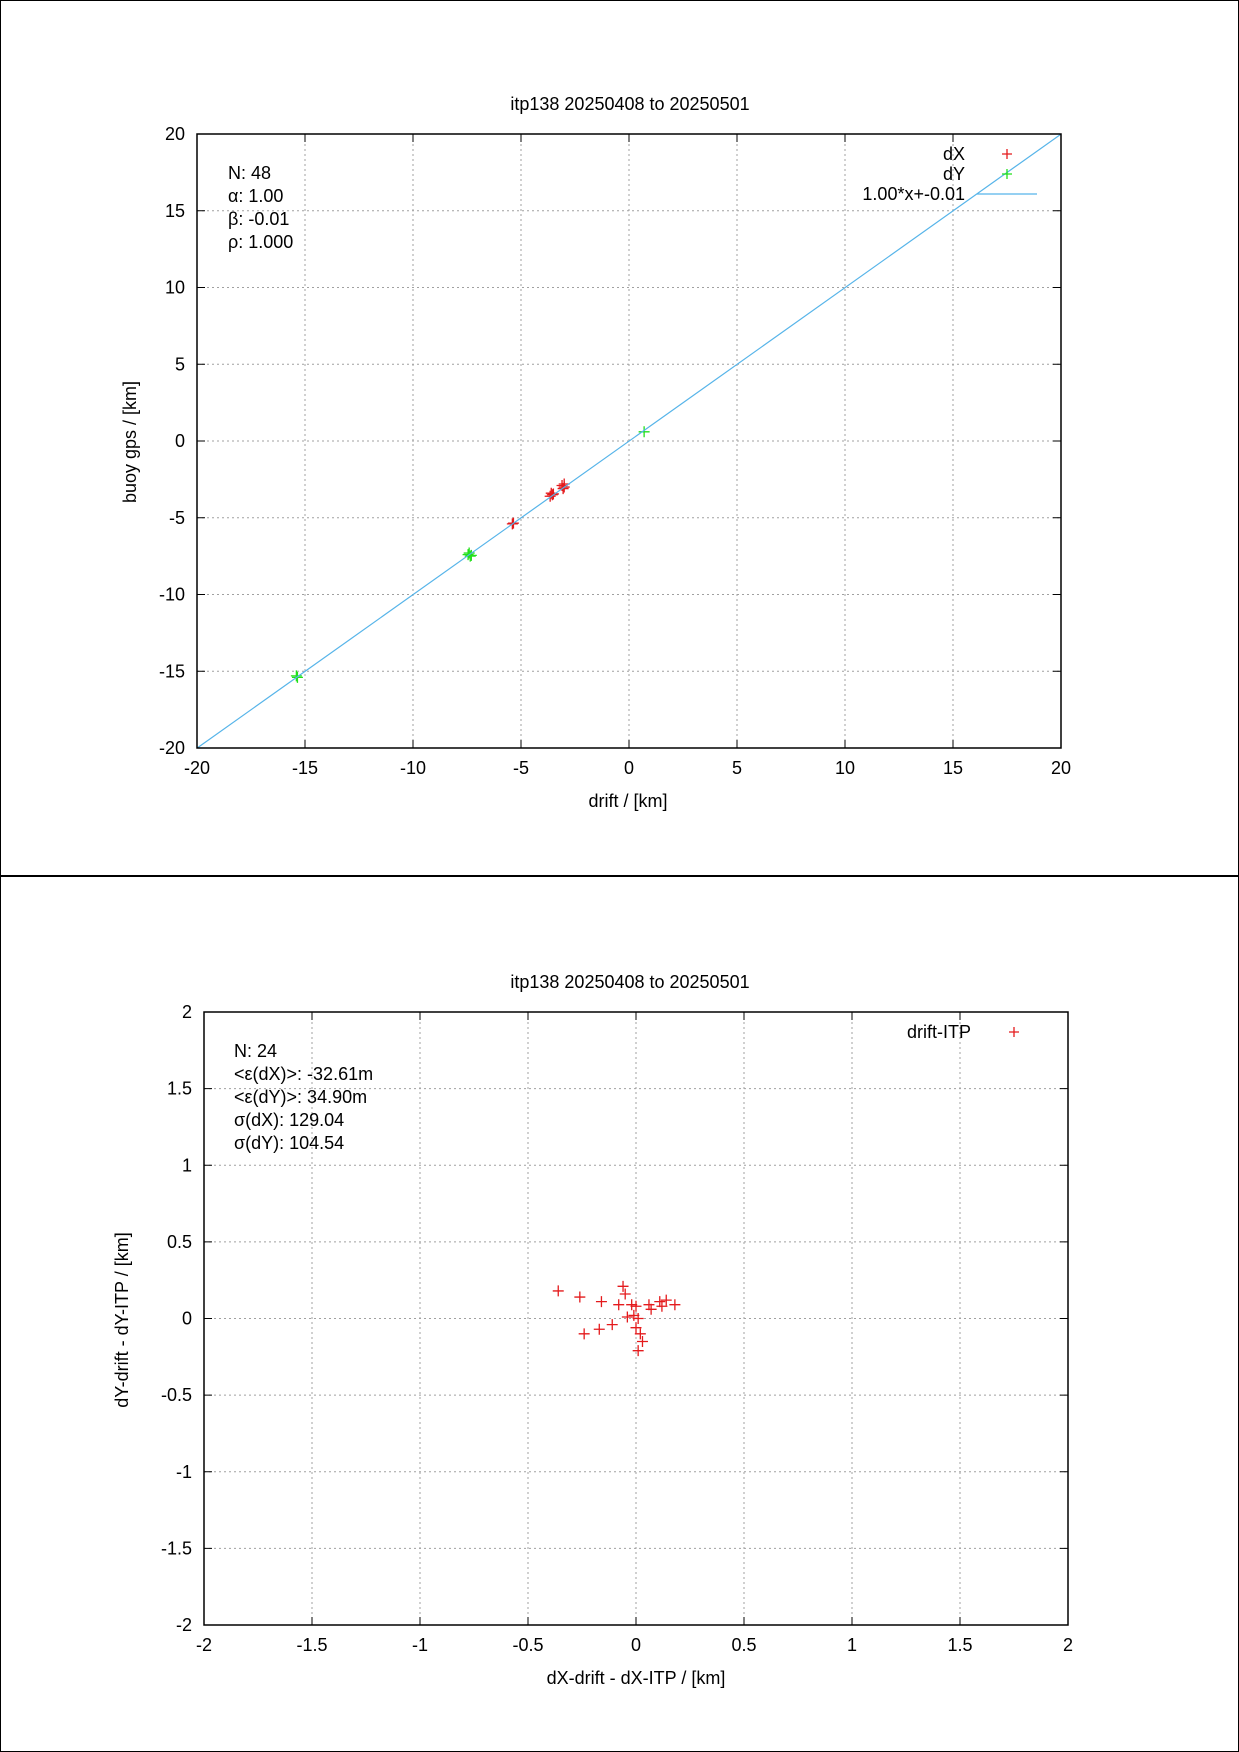 Image resolution: width=1239 pixels, height=1752 pixels. Describe the element at coordinates (1068, 1645) in the screenshot. I see `x-tick-label: 2` at that location.